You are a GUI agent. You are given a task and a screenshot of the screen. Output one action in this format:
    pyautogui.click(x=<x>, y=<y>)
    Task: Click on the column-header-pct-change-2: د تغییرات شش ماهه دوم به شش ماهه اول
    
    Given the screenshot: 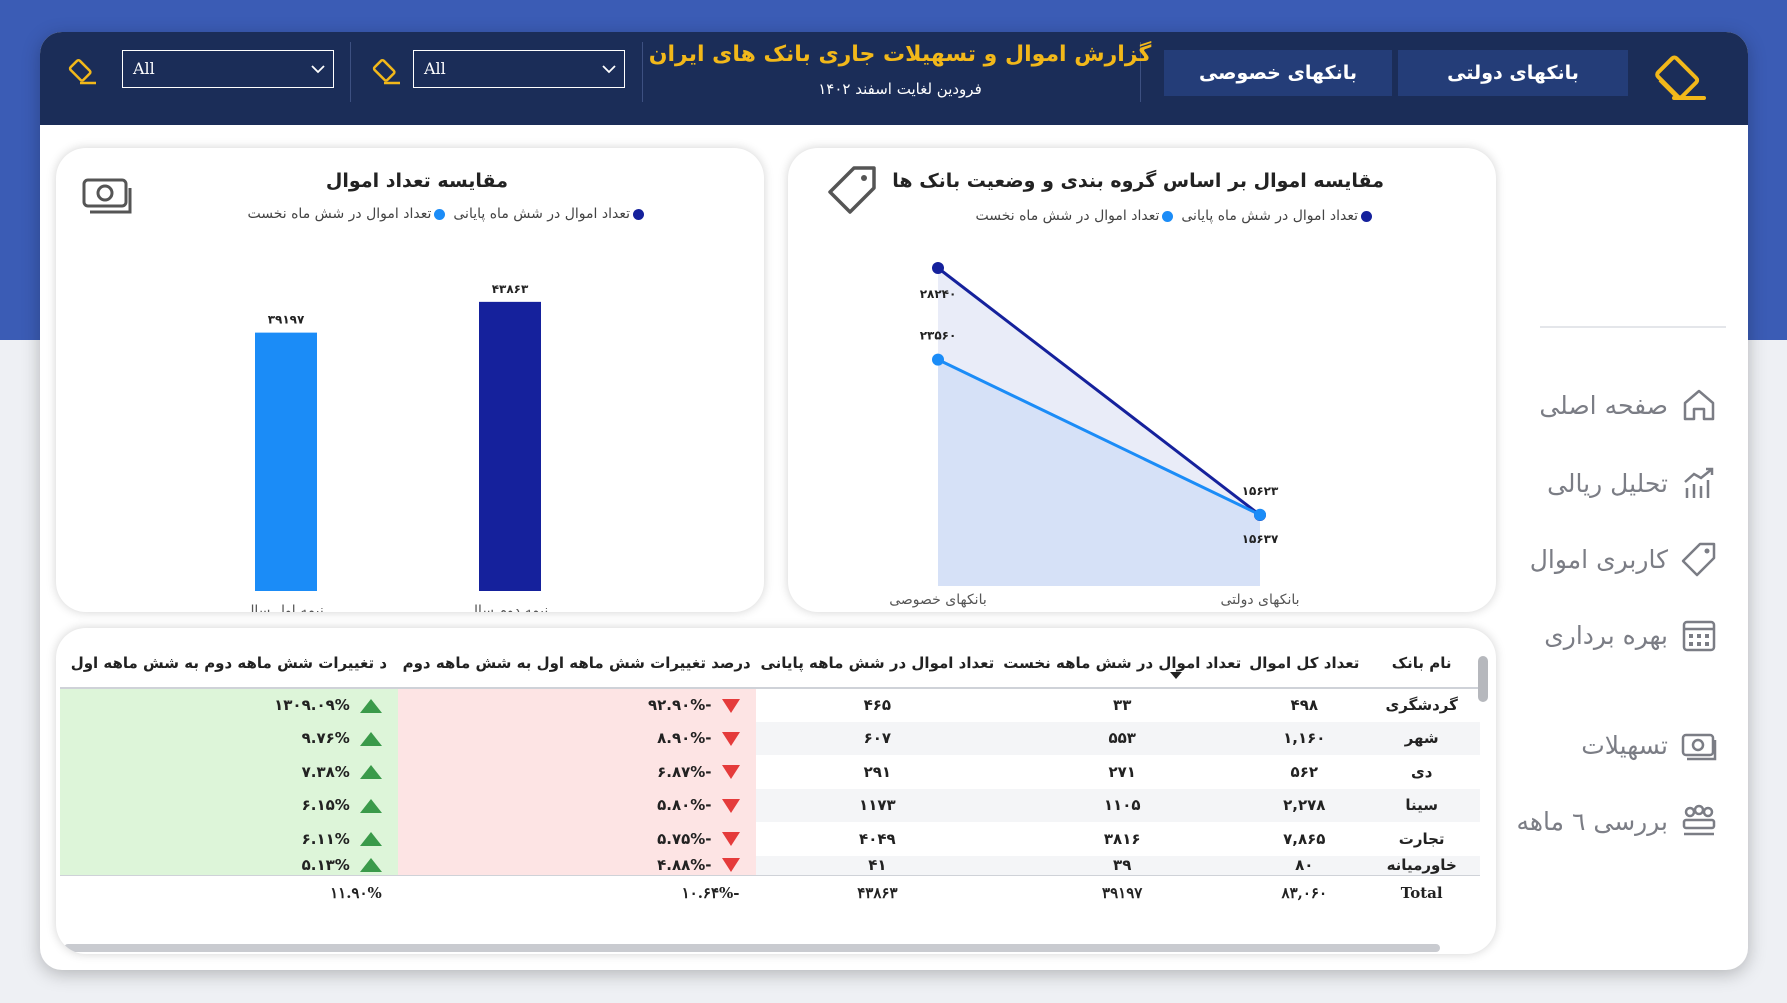 What is the action you would take?
    pyautogui.click(x=229, y=663)
    